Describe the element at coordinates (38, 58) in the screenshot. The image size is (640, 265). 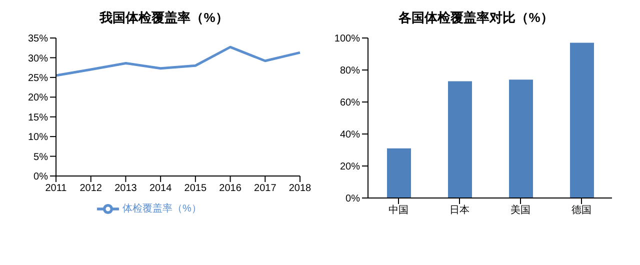
I see `y-tick-label: 30%` at that location.